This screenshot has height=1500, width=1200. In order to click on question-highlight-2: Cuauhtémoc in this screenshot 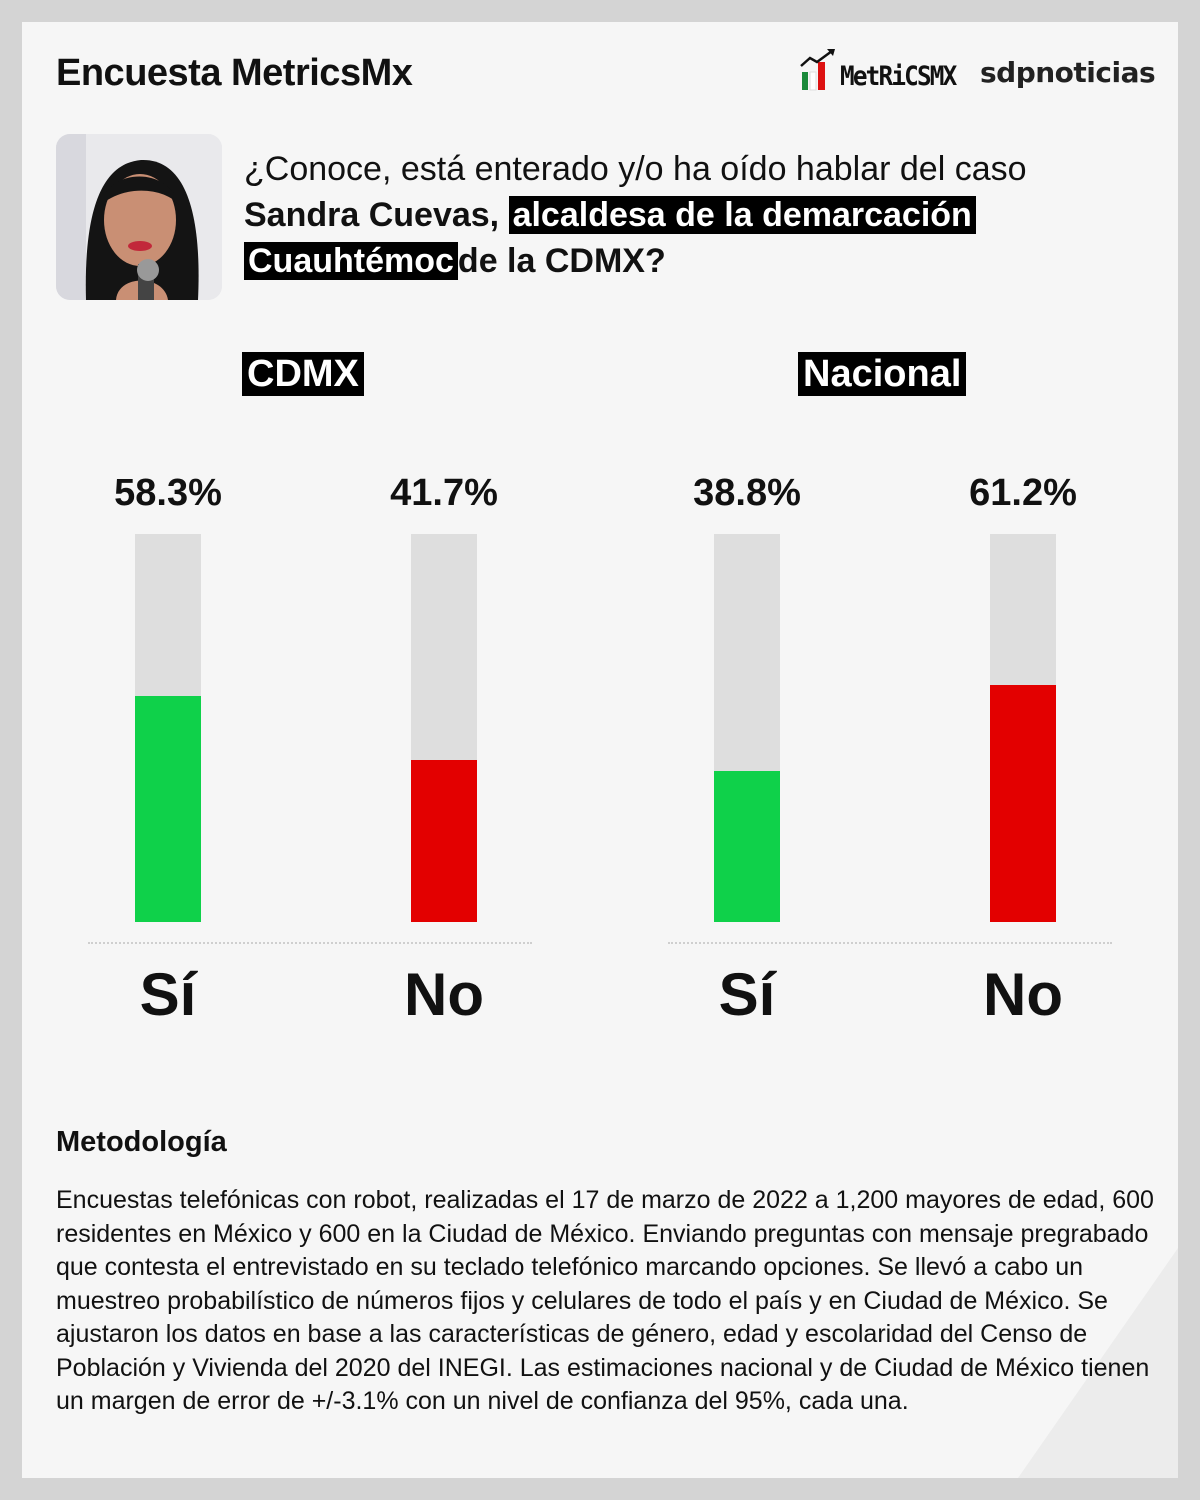, I will do `click(351, 261)`.